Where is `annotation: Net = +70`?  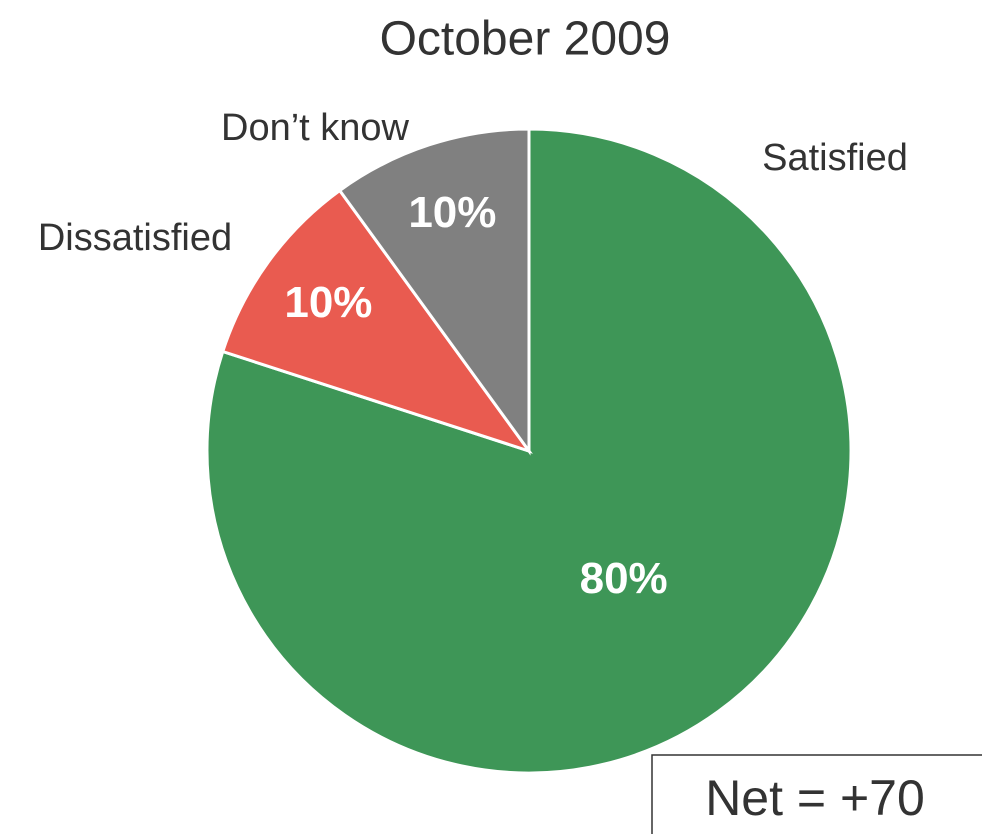
annotation: Net = +70 is located at coordinates (815, 798).